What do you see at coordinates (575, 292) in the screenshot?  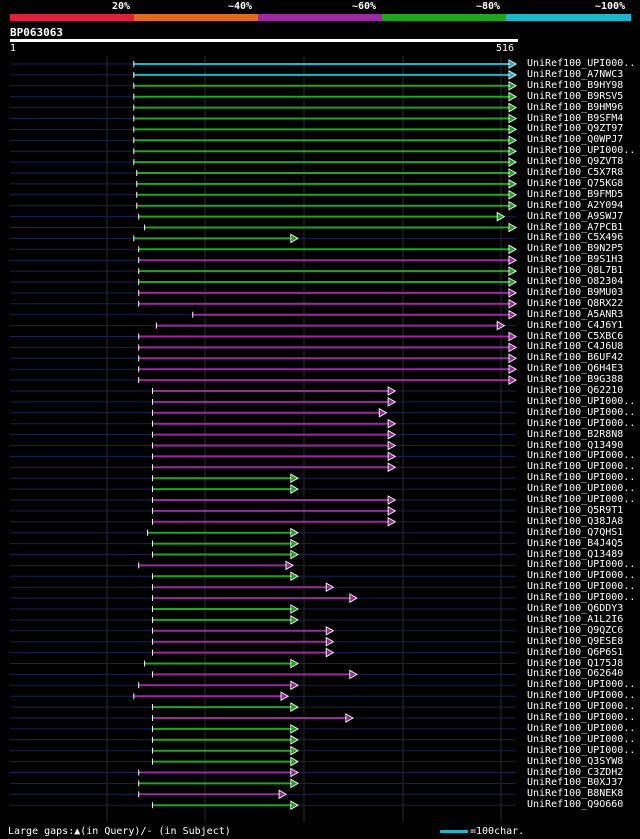 I see `hit-label: UniRef100_B9MU03` at bounding box center [575, 292].